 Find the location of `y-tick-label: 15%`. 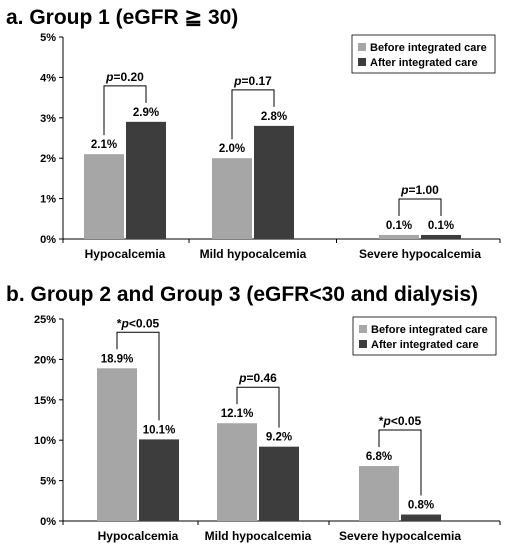

y-tick-label: 15% is located at coordinates (45, 401).